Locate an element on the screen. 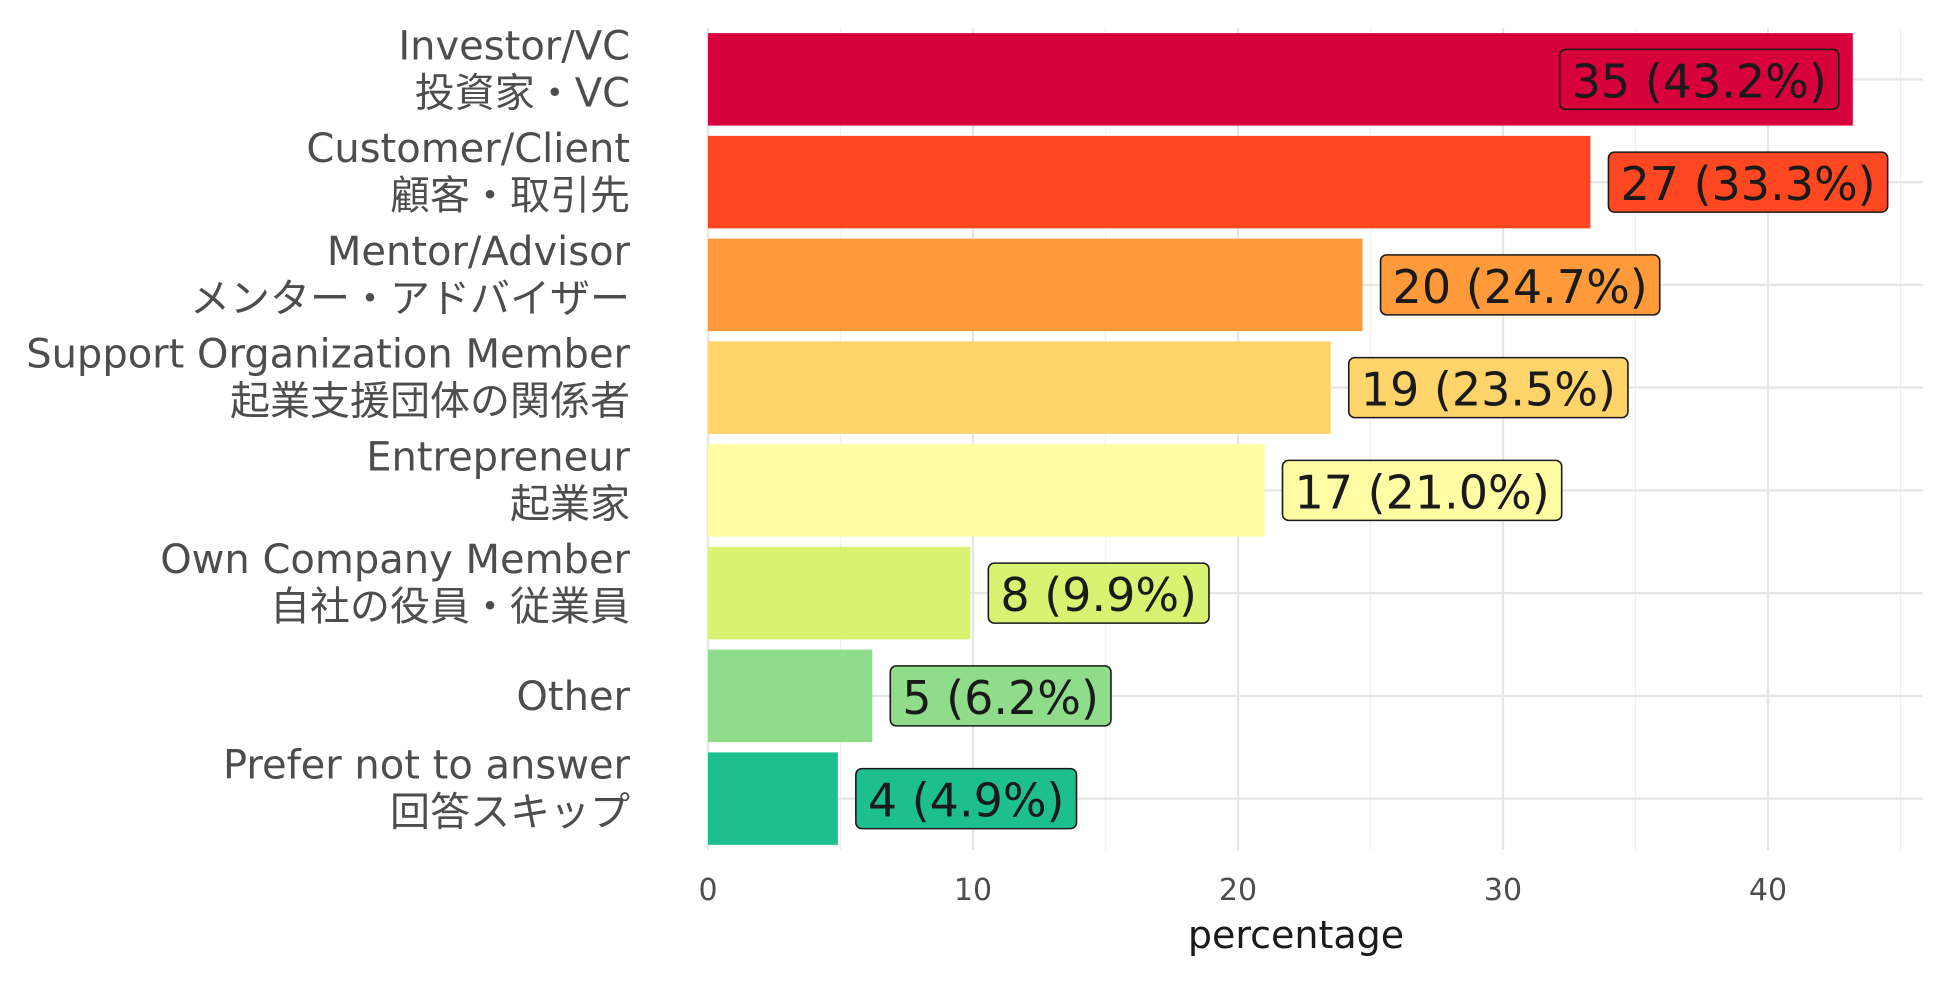  data-label: 27 (33.3%) is located at coordinates (1748, 182).